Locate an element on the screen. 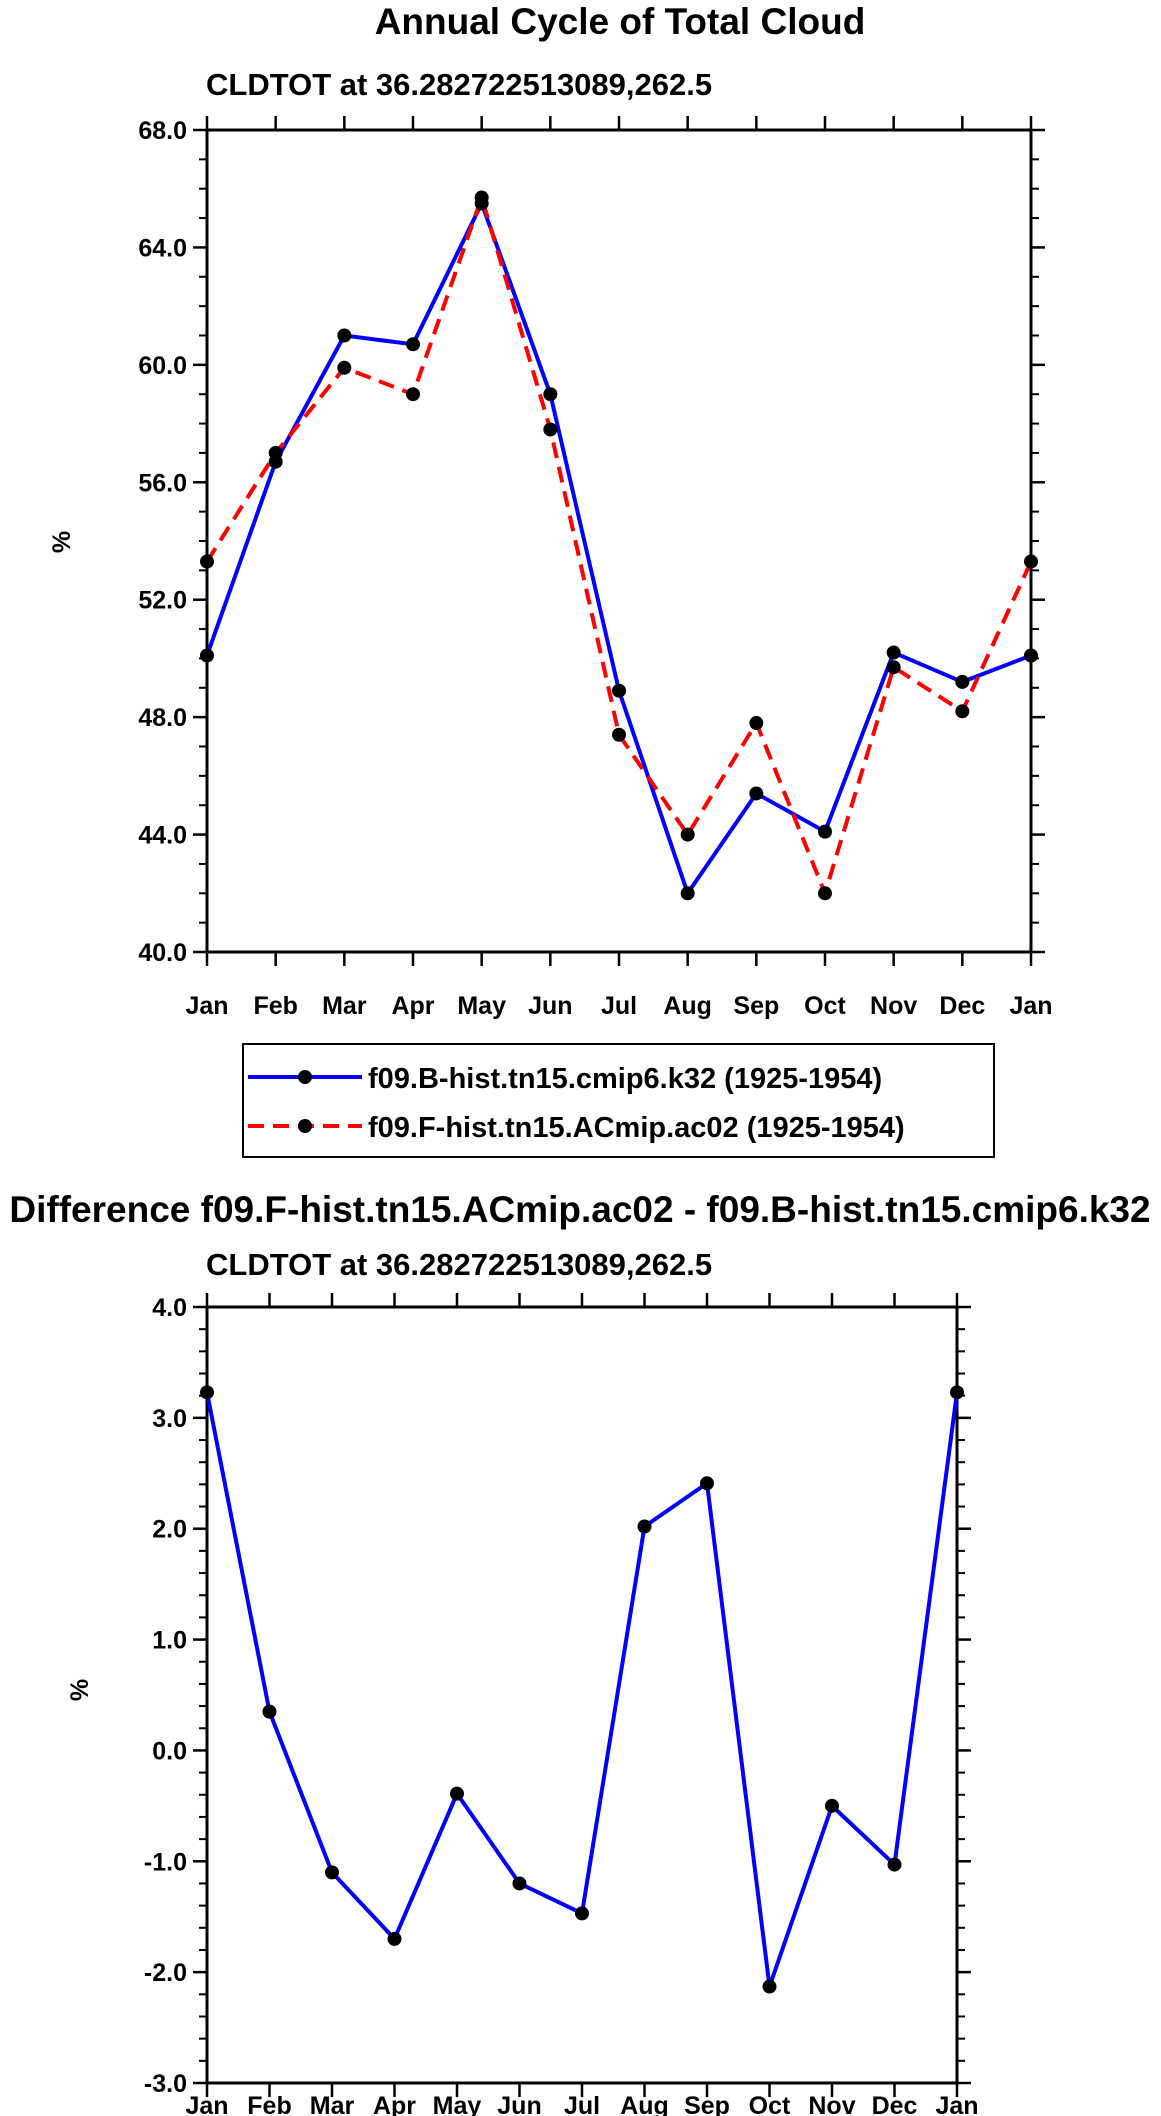 This screenshot has height=2116, width=1161. legend-marker-series-a is located at coordinates (305, 1077).